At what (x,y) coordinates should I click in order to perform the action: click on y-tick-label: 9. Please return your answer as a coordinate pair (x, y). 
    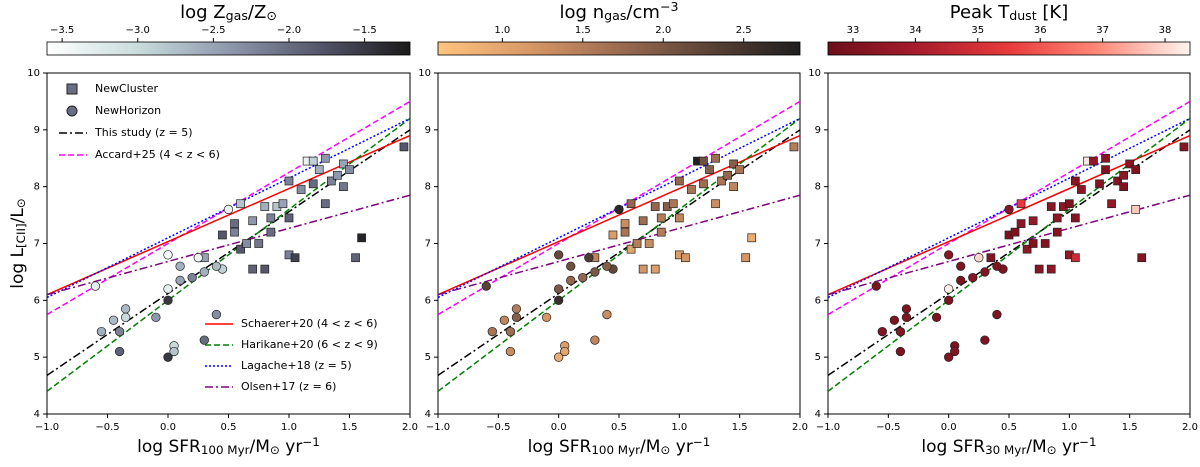
    Looking at the image, I should click on (818, 130).